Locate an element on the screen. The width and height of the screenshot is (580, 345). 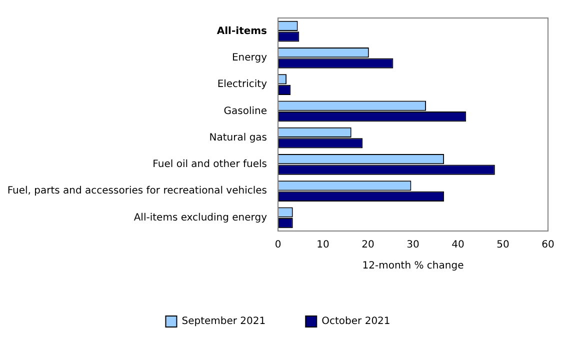
y-tick-label: Gasoline is located at coordinates (245, 111).